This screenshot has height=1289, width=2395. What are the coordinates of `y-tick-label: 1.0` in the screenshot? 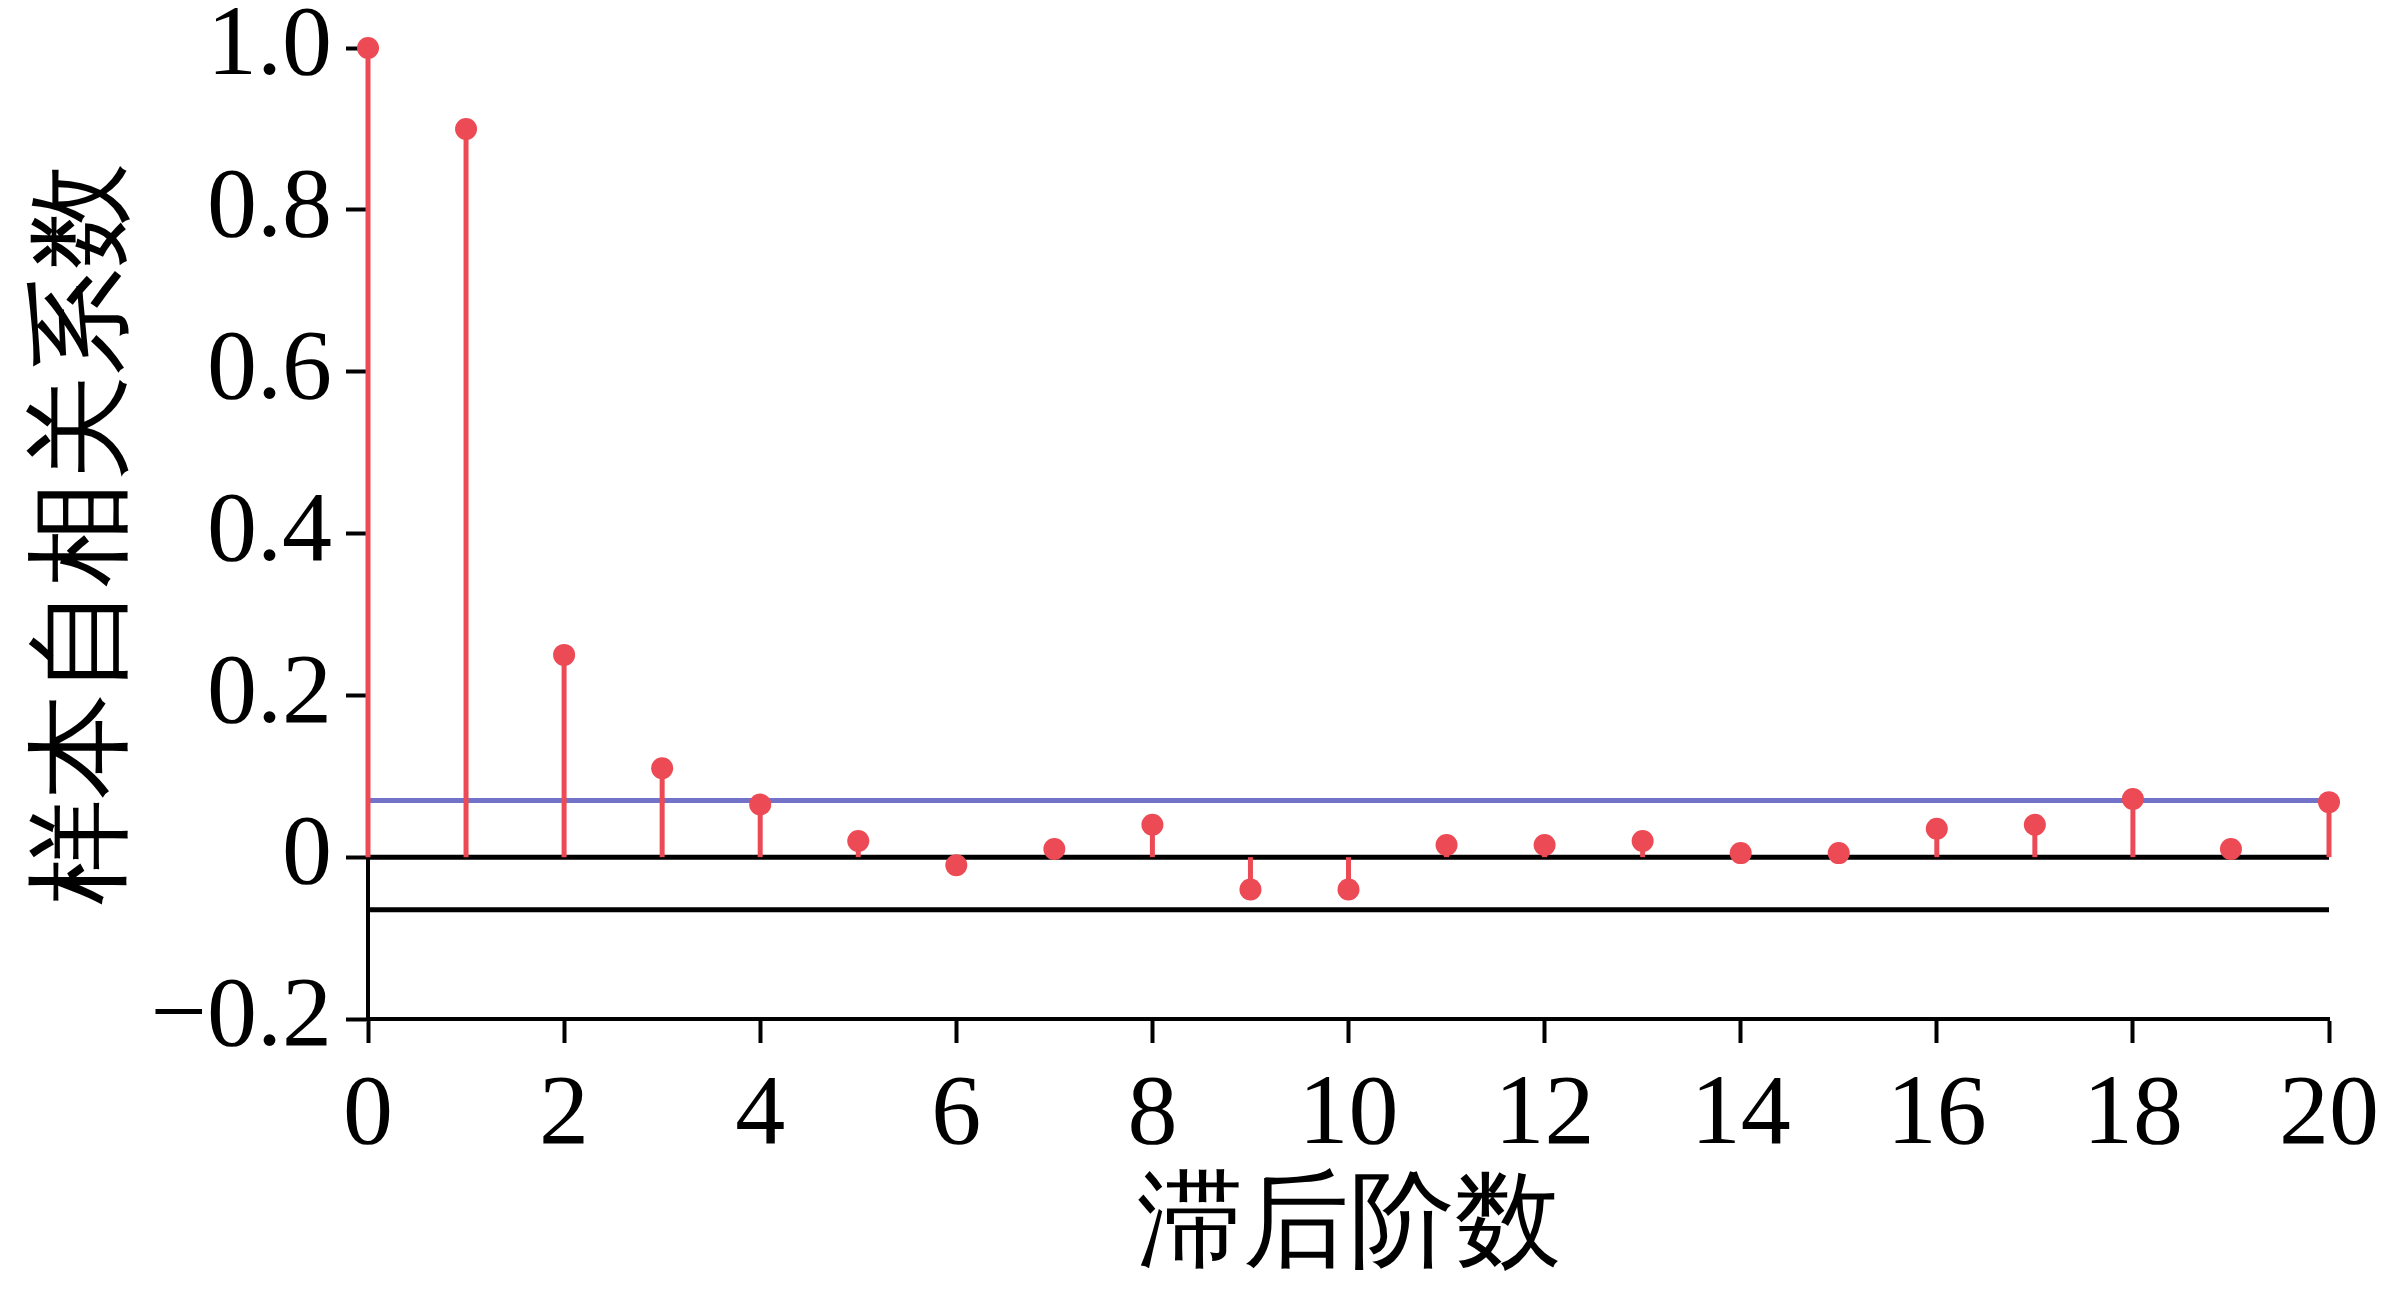 It's located at (269, 48).